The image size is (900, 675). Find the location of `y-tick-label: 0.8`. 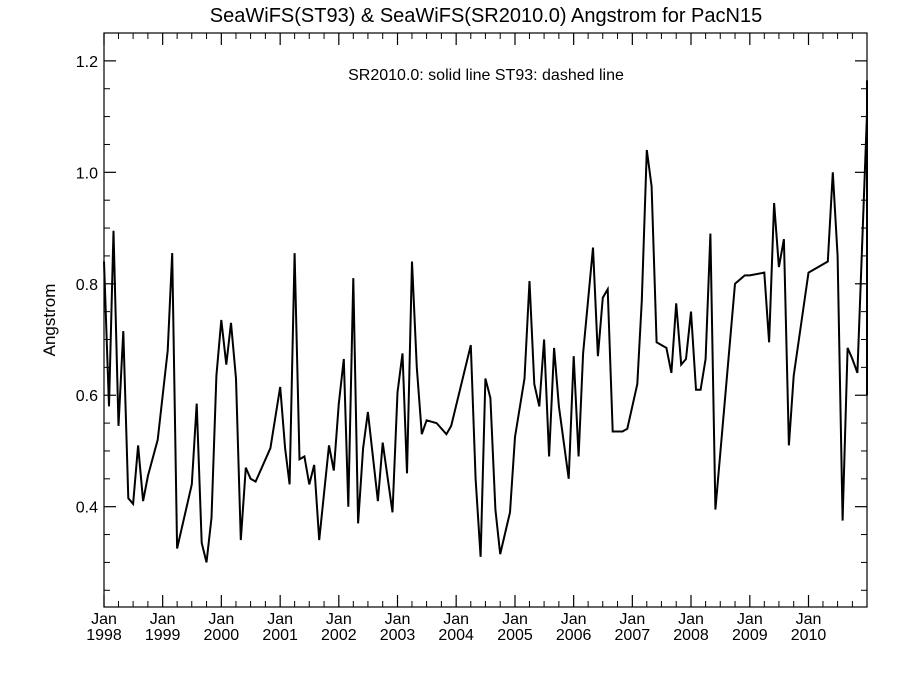

y-tick-label: 0.8 is located at coordinates (87, 285).